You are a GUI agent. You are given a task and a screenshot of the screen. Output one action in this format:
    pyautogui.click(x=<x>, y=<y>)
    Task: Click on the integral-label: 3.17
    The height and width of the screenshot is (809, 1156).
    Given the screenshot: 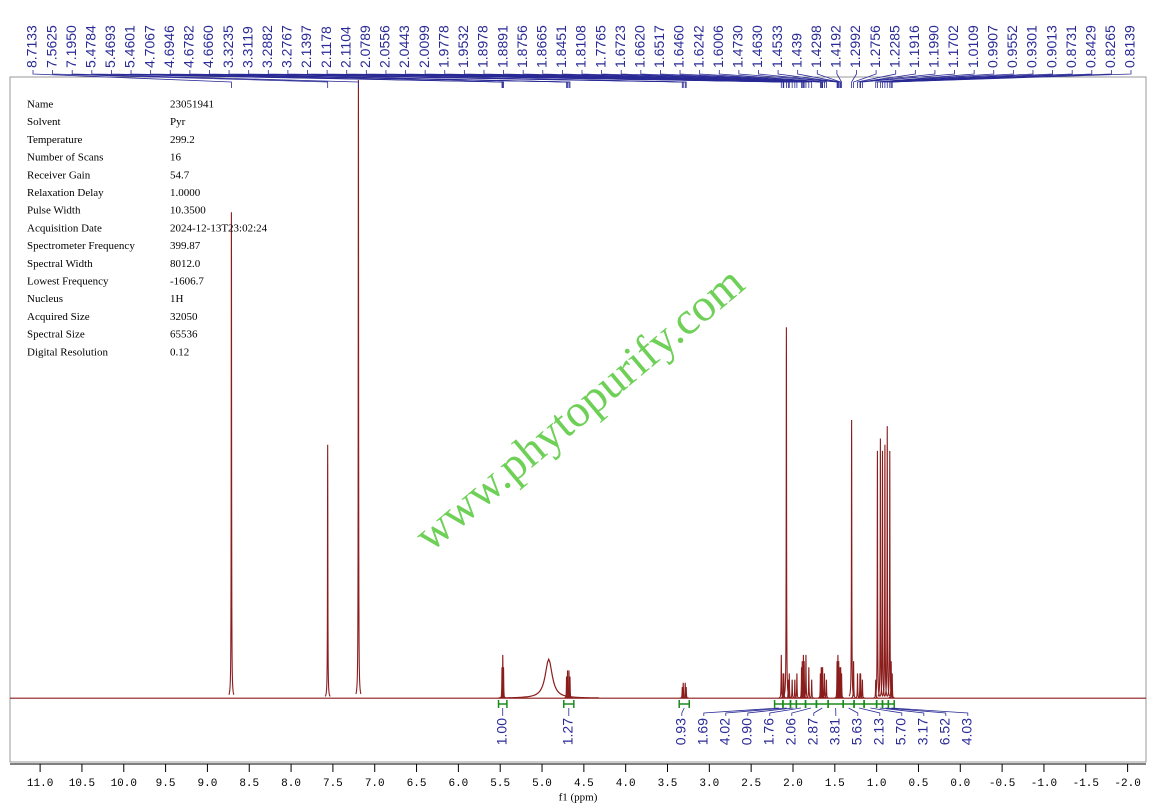 What is the action you would take?
    pyautogui.click(x=923, y=731)
    